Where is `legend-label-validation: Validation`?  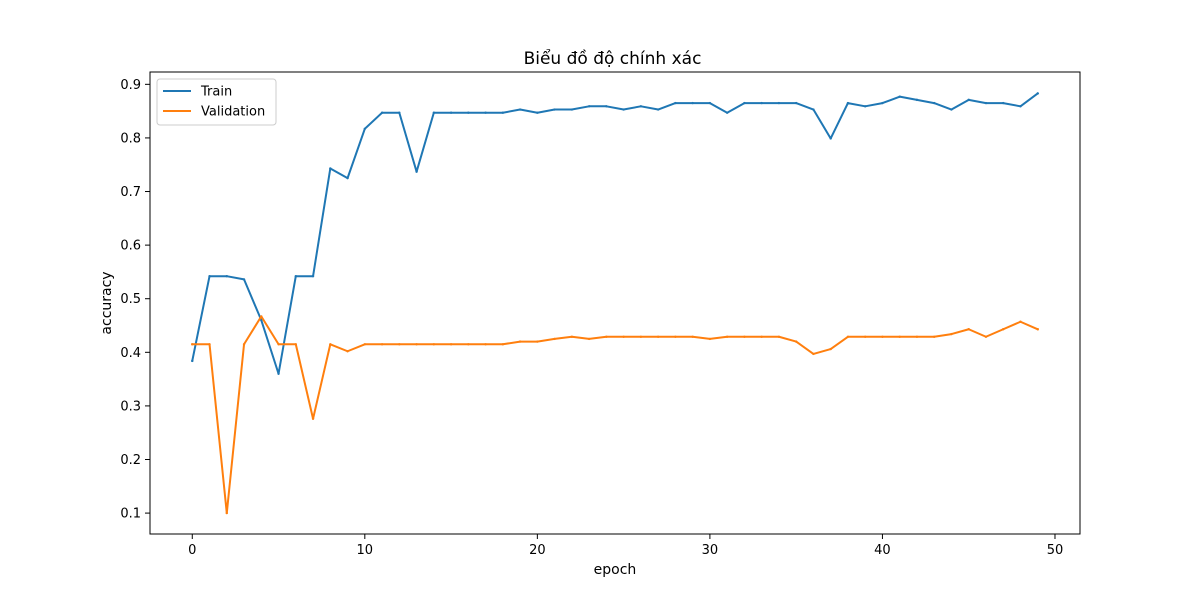 legend-label-validation: Validation is located at coordinates (233, 112).